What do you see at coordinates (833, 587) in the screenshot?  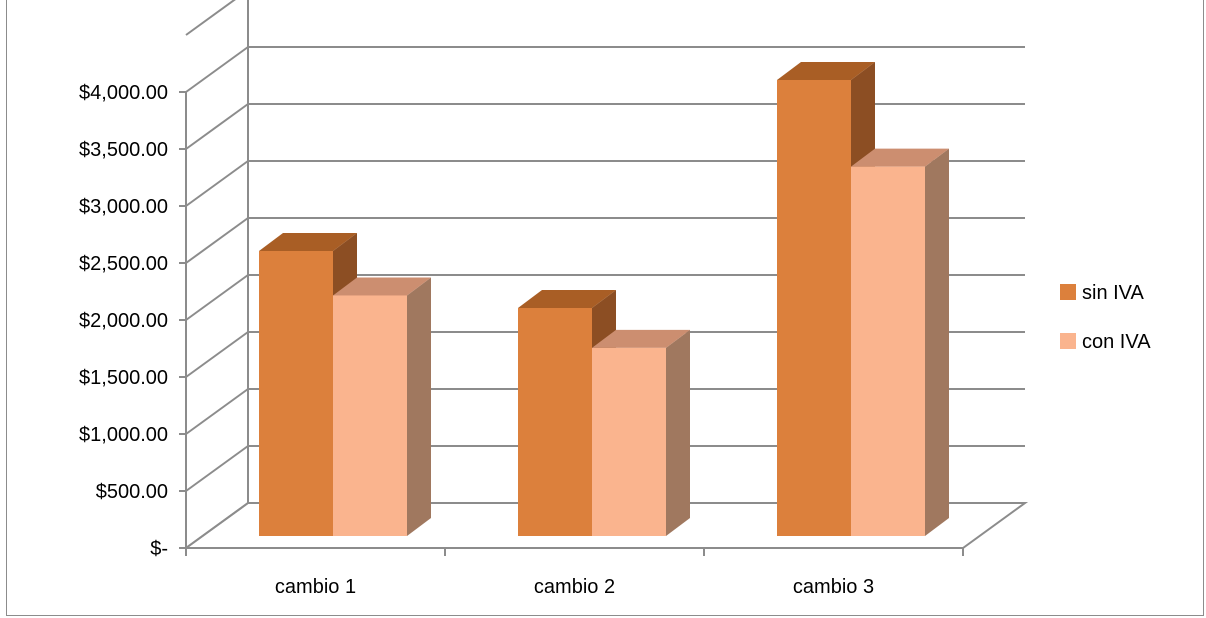 I see `category-label: cambio 3` at bounding box center [833, 587].